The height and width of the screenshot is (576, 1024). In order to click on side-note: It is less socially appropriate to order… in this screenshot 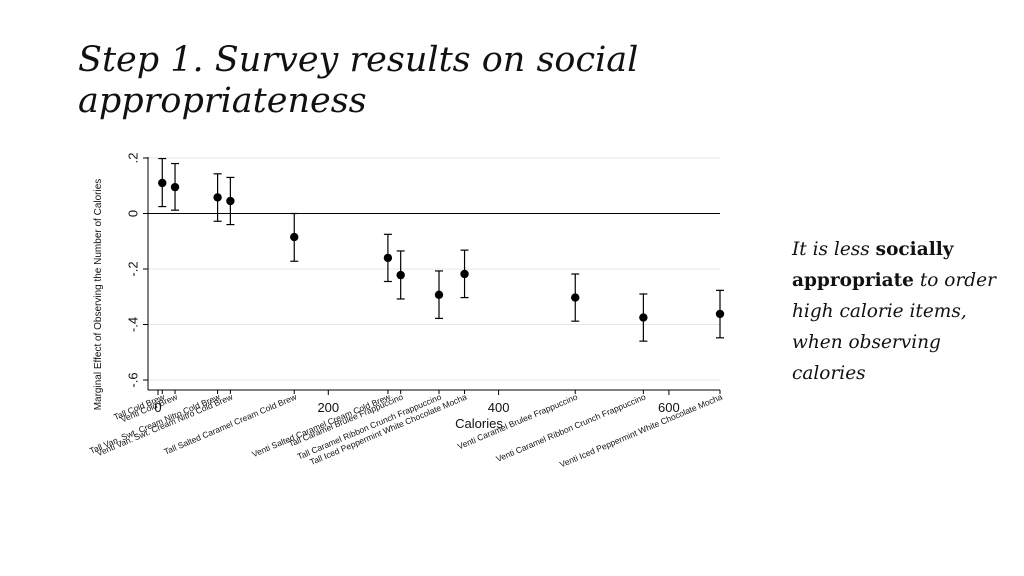, I will do `click(899, 311)`.